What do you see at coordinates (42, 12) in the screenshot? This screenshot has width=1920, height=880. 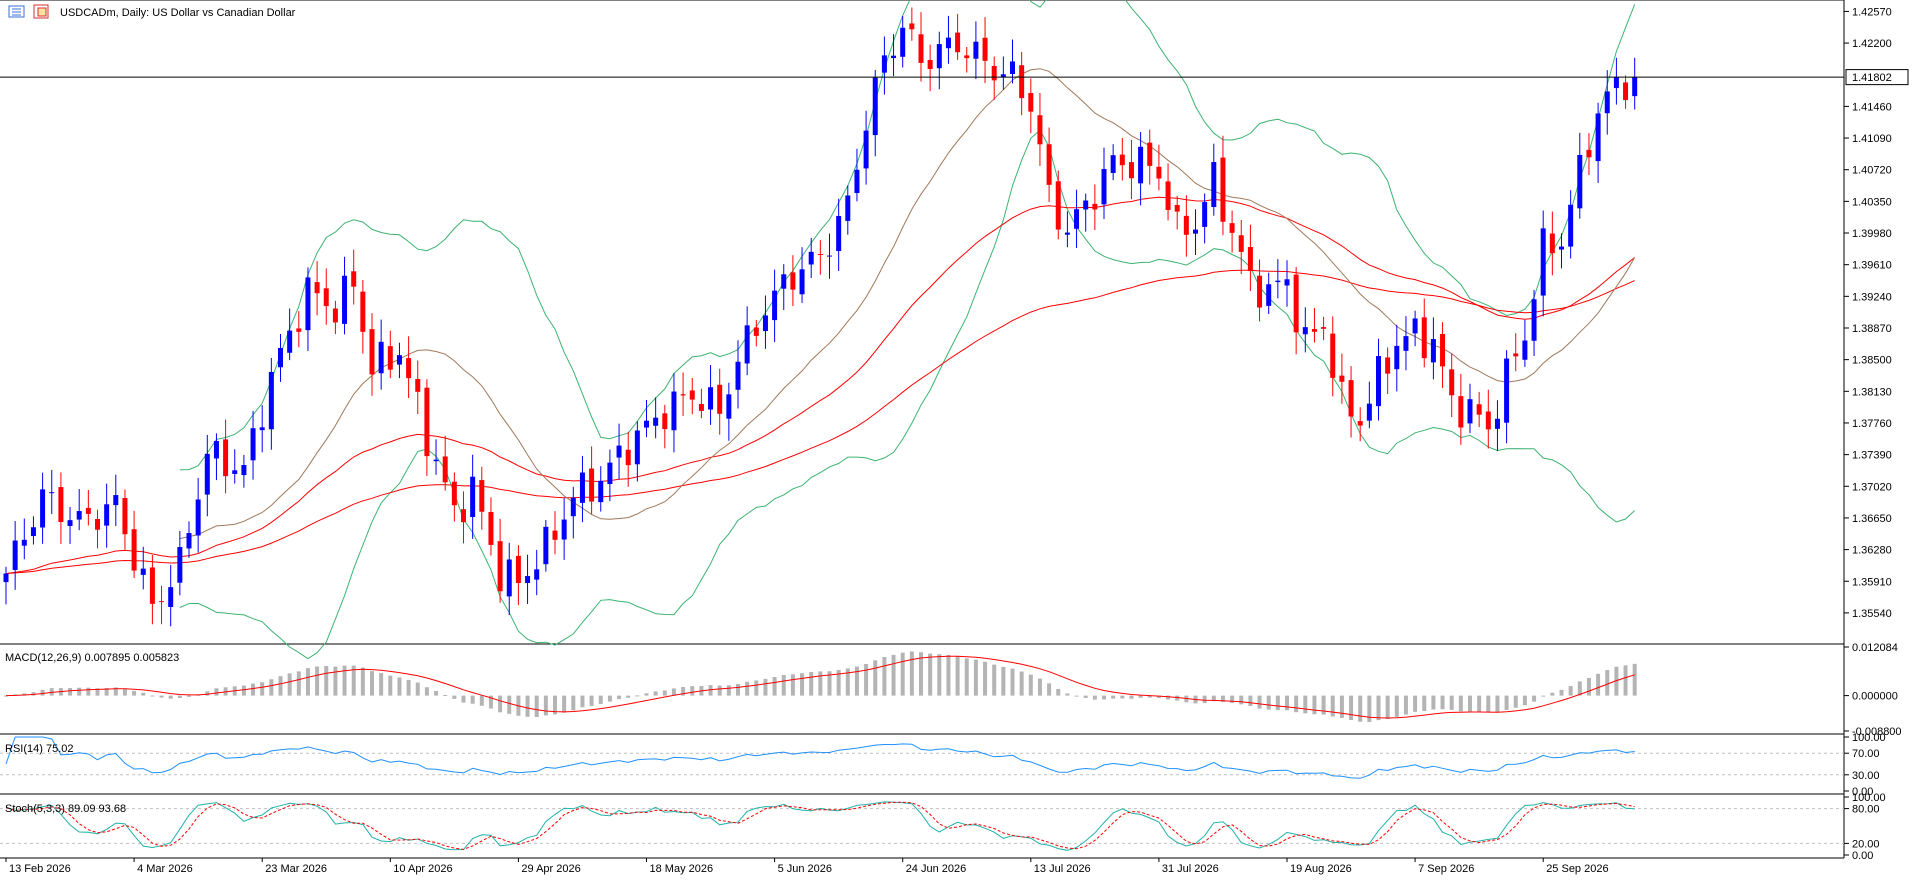 I see `chart-window-icon-inner` at bounding box center [42, 12].